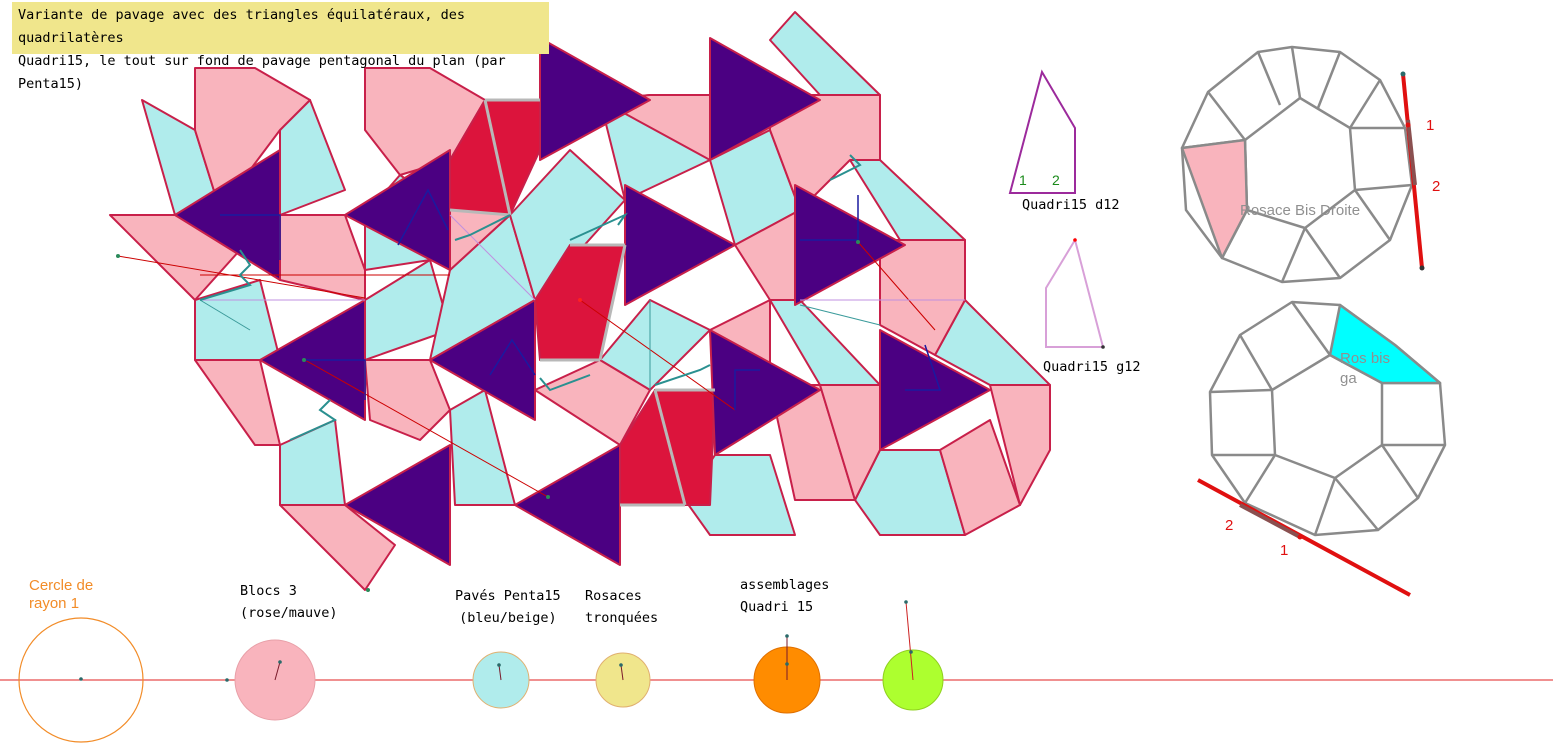 Image resolution: width=1553 pixels, height=750 pixels. What do you see at coordinates (54, 603) in the screenshot?
I see `cercle-label-line-2: rayon 1` at bounding box center [54, 603].